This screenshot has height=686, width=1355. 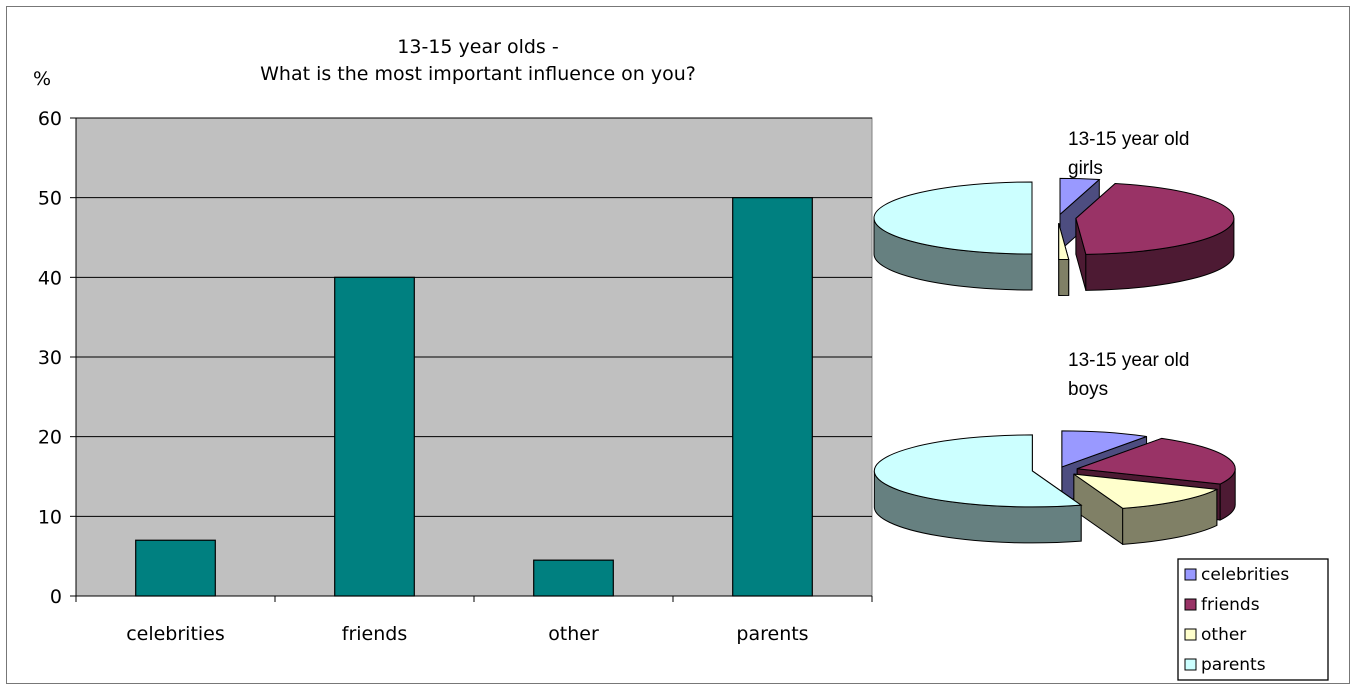 I want to click on y-tick-label: 20, so click(x=50, y=438).